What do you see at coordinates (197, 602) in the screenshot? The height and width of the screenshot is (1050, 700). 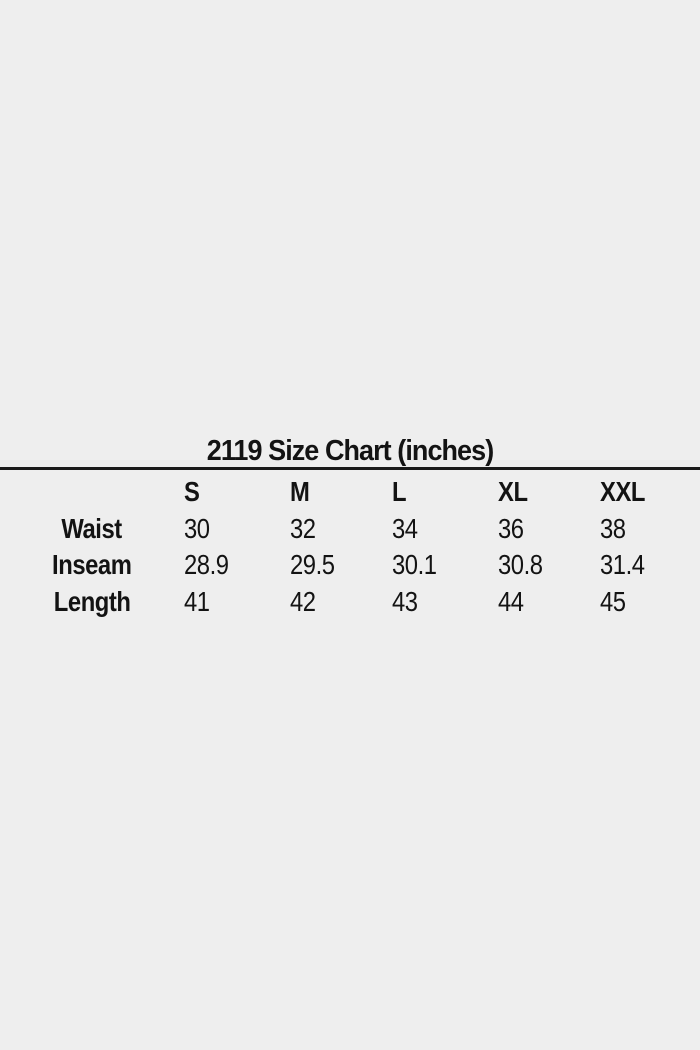 I see `cell-length-s: 41` at bounding box center [197, 602].